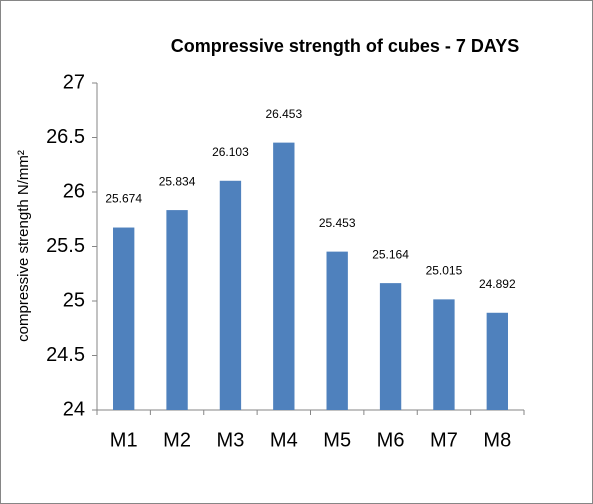  I want to click on y-tick-label: 26, so click(74, 191).